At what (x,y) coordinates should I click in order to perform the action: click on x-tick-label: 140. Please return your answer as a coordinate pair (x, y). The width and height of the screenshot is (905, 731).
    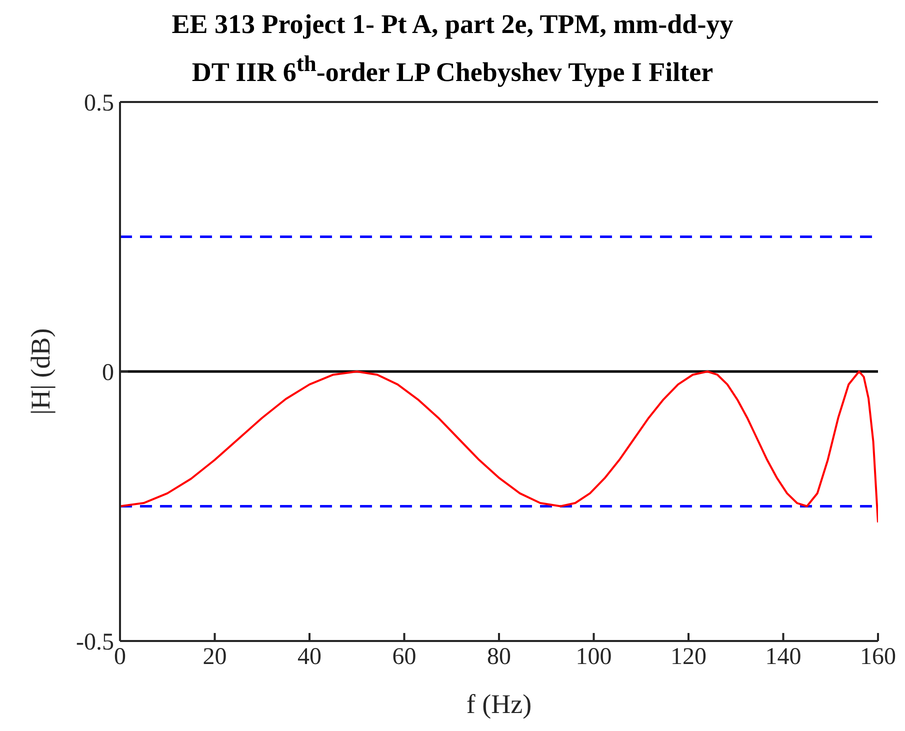
    Looking at the image, I should click on (783, 657).